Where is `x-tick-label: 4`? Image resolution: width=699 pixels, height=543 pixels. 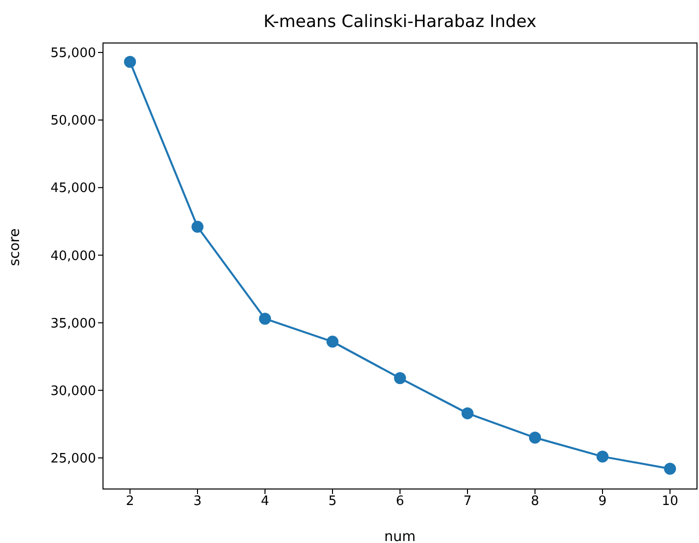 x-tick-label: 4 is located at coordinates (265, 502).